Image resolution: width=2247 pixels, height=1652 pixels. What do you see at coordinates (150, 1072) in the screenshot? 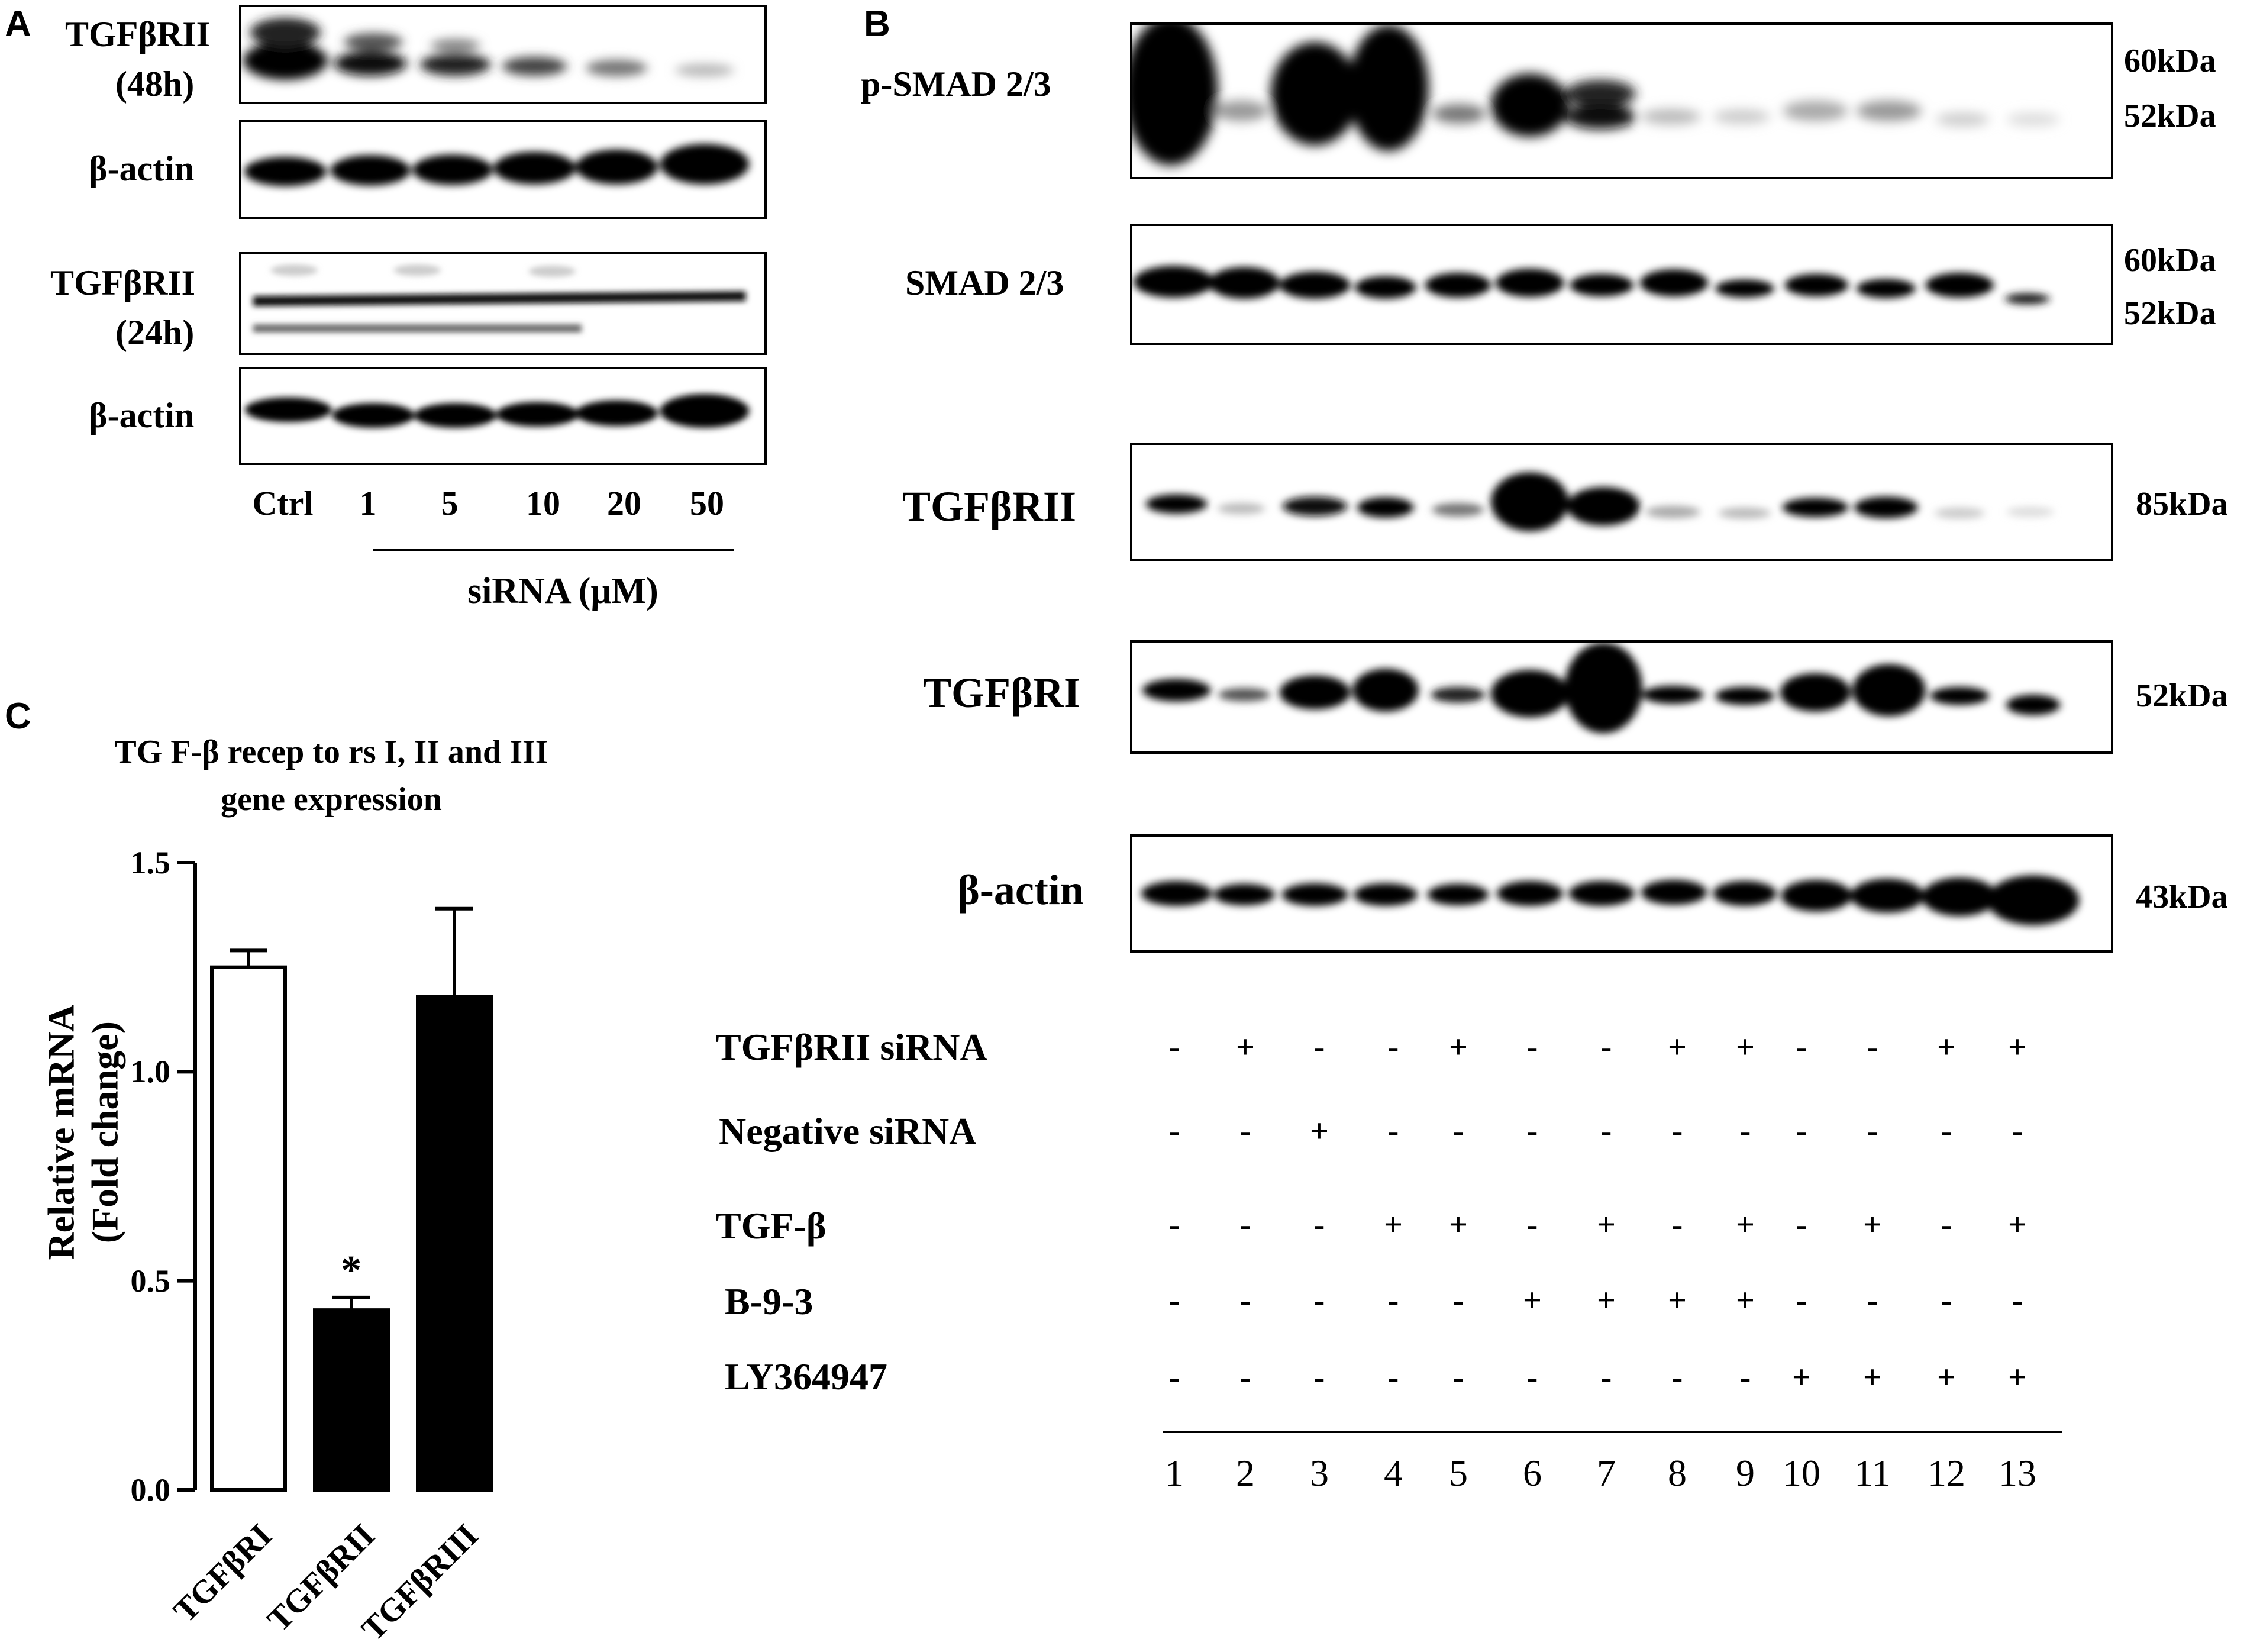
I see `y-tick-label: 1.0` at bounding box center [150, 1072].